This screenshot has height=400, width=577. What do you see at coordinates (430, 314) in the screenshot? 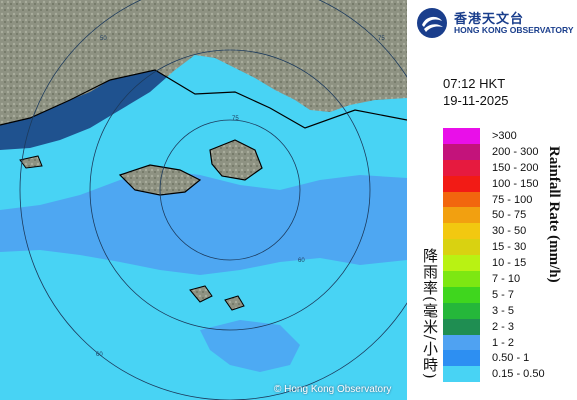
I see `legend-title-chinese: 降雨率(毫米/小時)` at bounding box center [430, 314].